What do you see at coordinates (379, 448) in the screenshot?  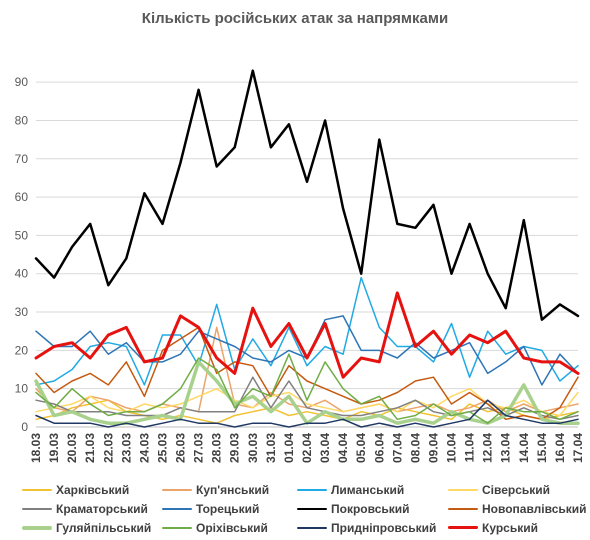 I see `x-tick-label: 06.04` at bounding box center [379, 448].